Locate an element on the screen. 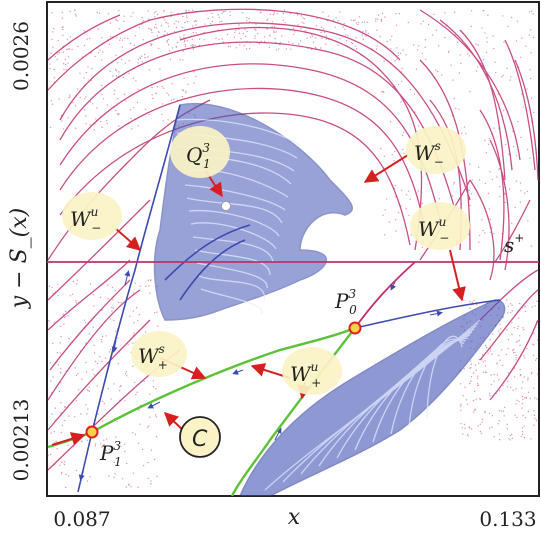  y-axis-label: y − S_(x) is located at coordinates (19, 259).